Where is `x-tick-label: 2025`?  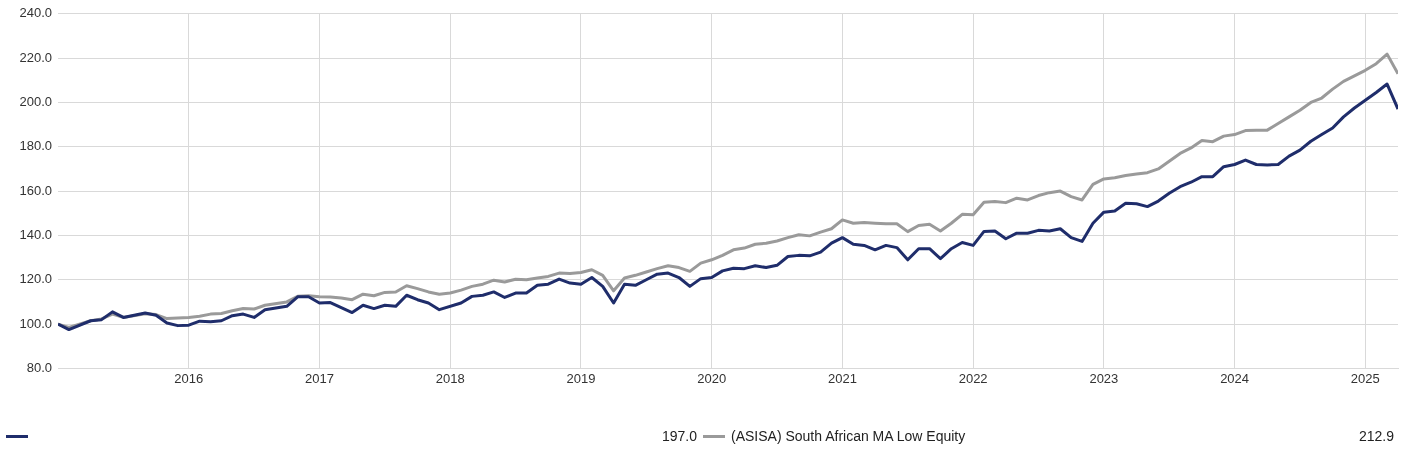
x-tick-label: 2025 is located at coordinates (1365, 378).